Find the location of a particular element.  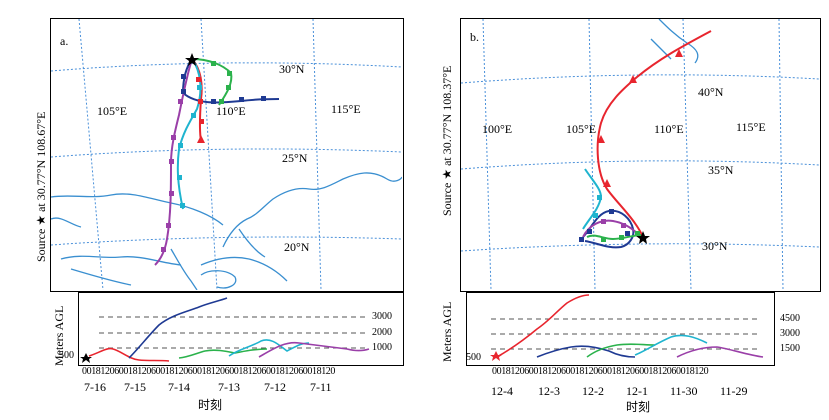

panel-a-height-traces is located at coordinates (229, 329).